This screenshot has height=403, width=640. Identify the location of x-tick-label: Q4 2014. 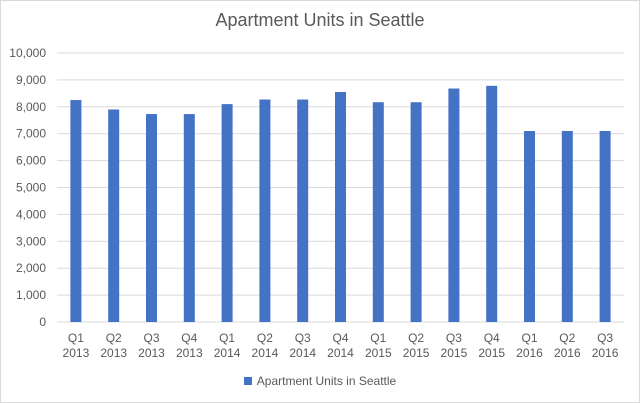
(340, 345).